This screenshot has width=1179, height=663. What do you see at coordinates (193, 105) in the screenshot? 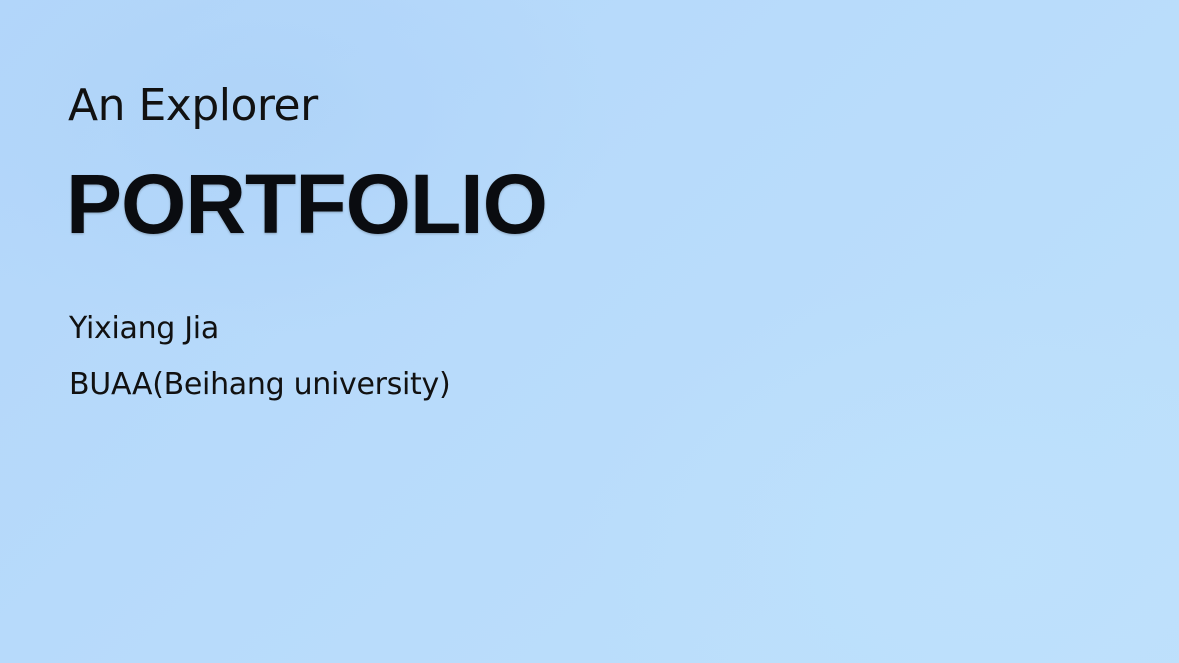
I see `slide-subtitle: An Explorer` at bounding box center [193, 105].